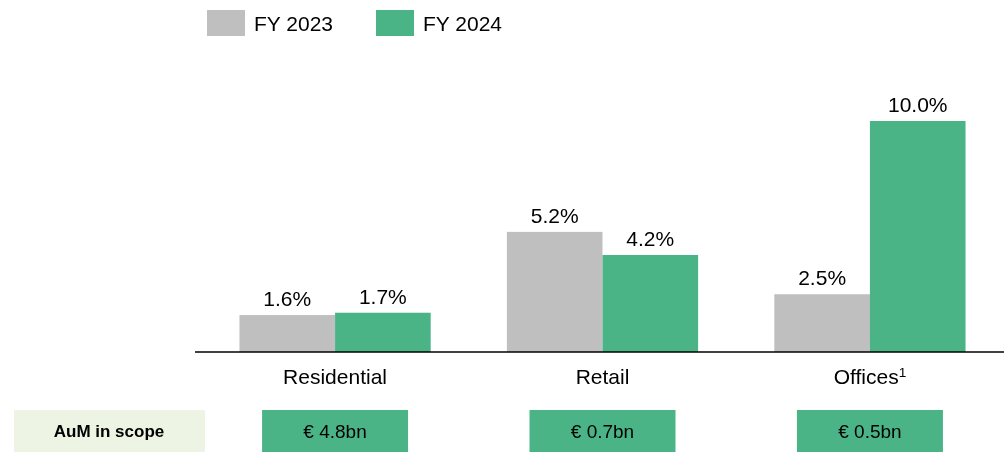 The image size is (1004, 455). I want to click on data-label: 5.2%, so click(554, 215).